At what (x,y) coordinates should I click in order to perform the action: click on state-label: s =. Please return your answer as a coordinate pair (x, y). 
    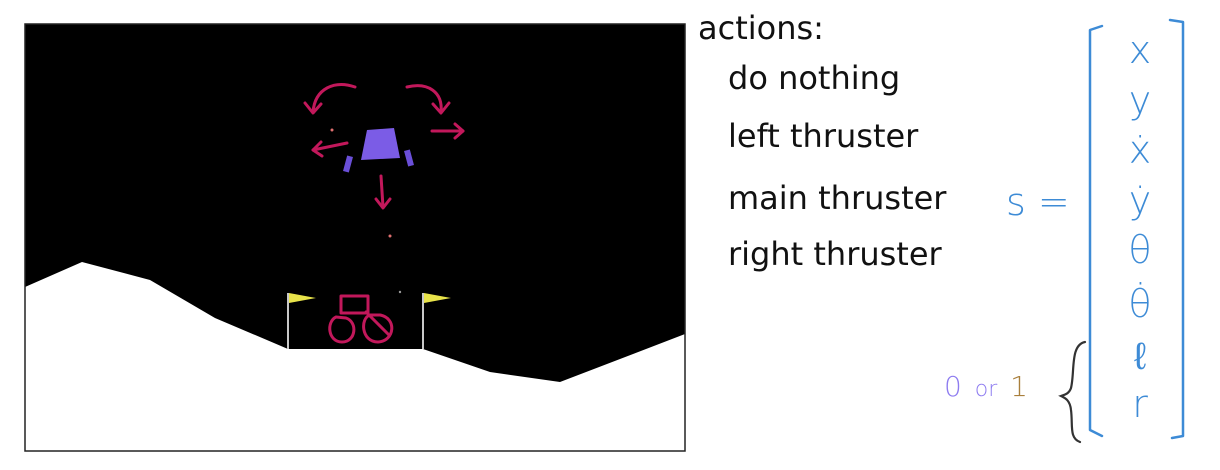
    Looking at the image, I should click on (1038, 202).